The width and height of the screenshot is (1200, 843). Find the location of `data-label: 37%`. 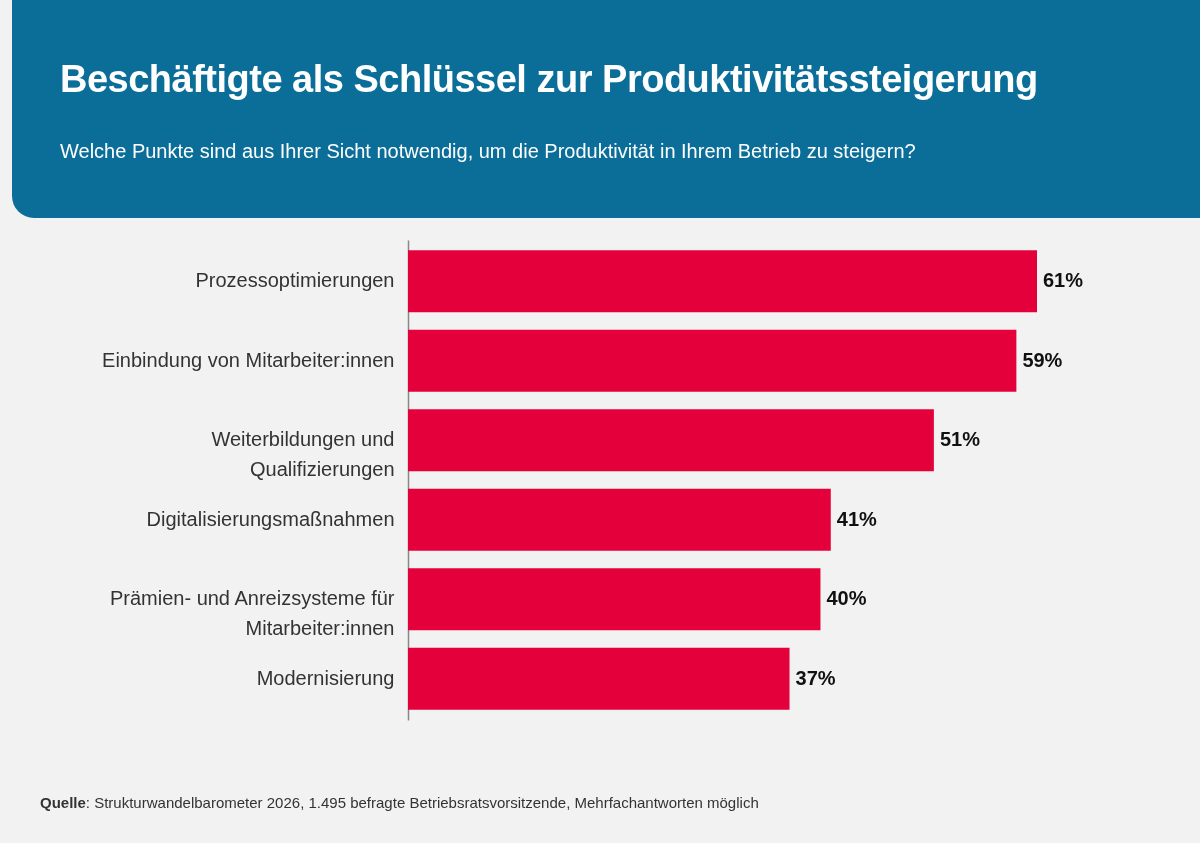

data-label: 37% is located at coordinates (815, 677).